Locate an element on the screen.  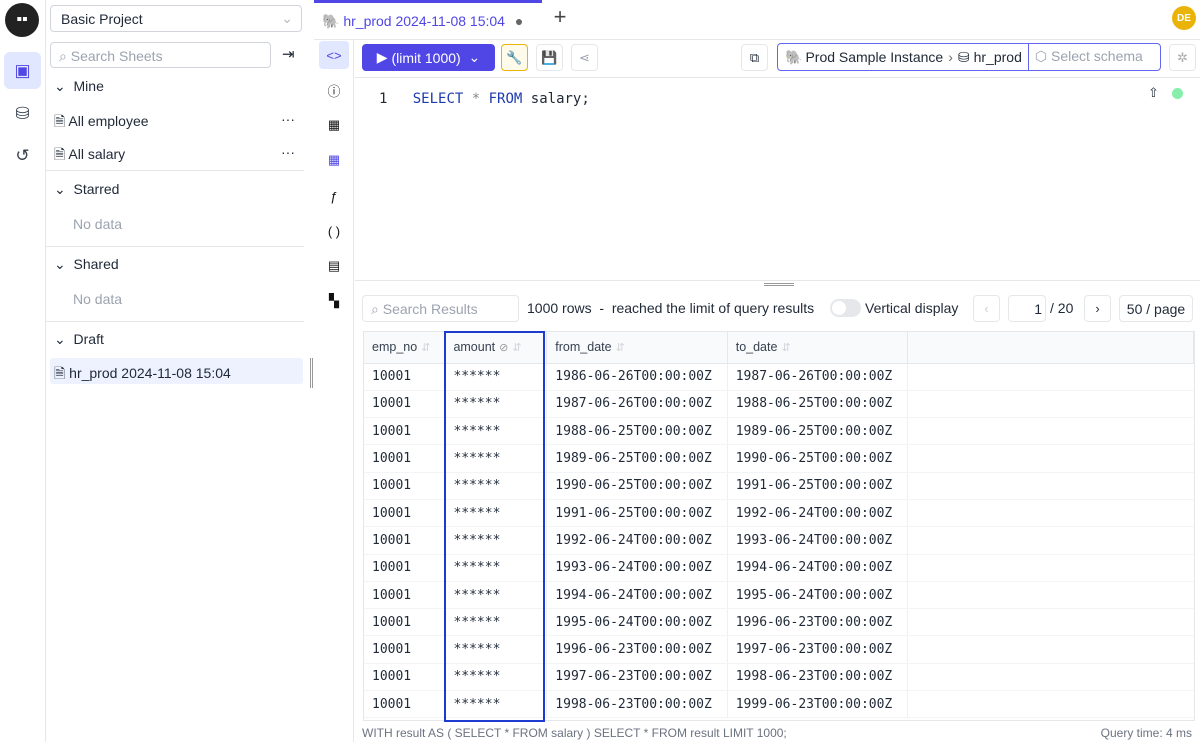
cell-to_date: 1991-06-25T00:00:00Z is located at coordinates (818, 486).